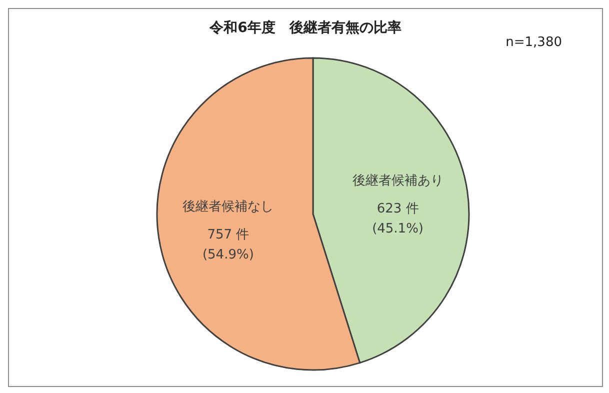 The height and width of the screenshot is (393, 609). Describe the element at coordinates (228, 245) in the screenshot. I see `data-label: 757 件 (54.9%)` at that location.